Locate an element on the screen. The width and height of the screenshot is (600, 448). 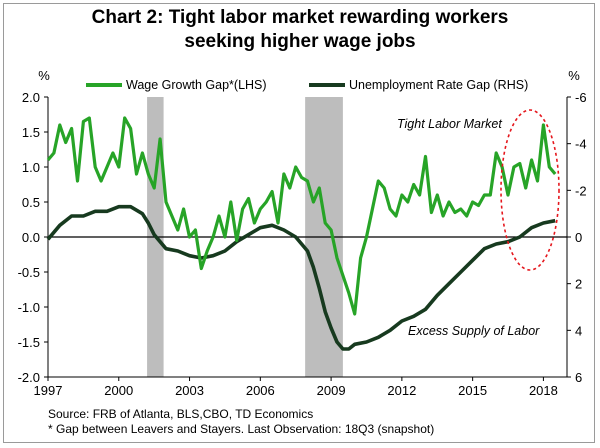
right-tick-label: 2 is located at coordinates (578, 284).